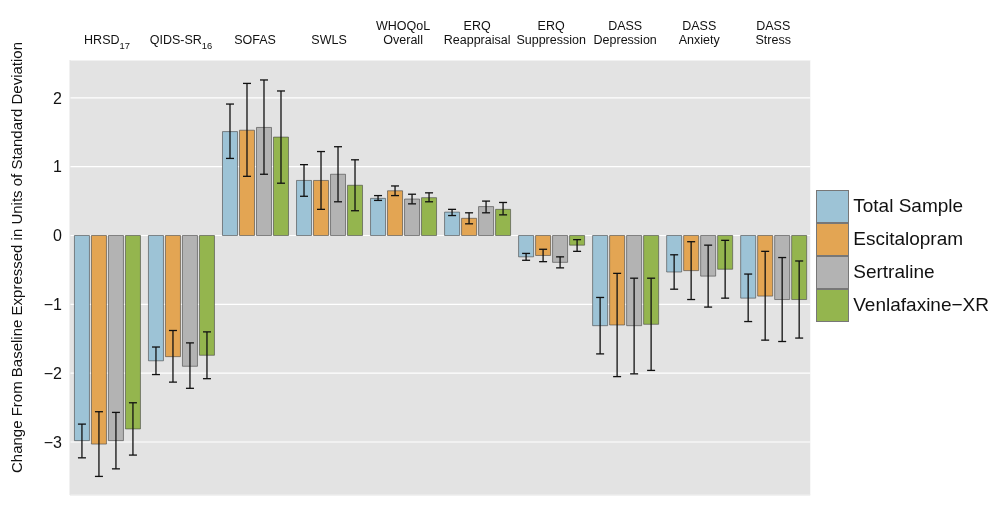 This screenshot has width=1003, height=511. I want to click on legend-label: Venlafaxine−XR, so click(921, 305).